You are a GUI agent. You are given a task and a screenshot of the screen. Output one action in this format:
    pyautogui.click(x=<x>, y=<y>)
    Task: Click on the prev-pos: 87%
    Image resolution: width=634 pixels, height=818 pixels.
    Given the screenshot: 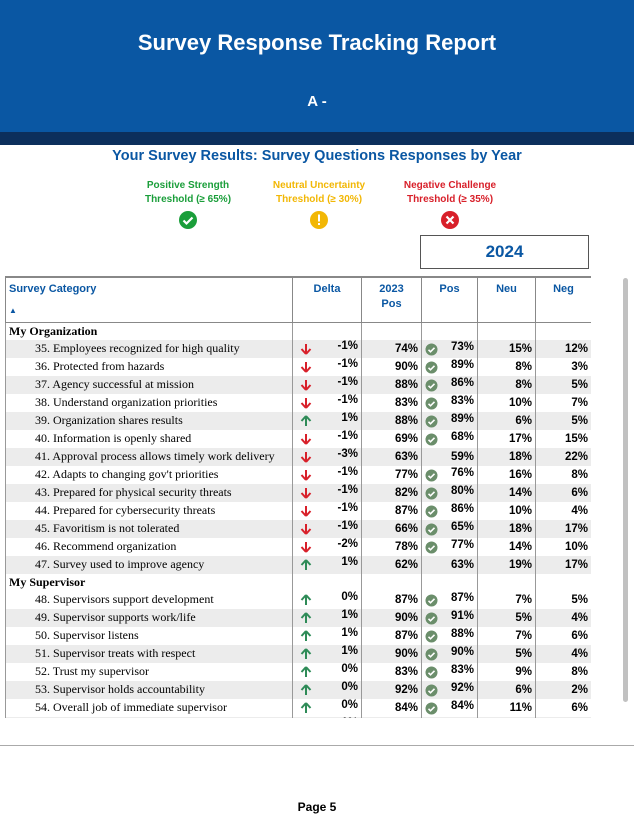 What is the action you would take?
    pyautogui.click(x=391, y=510)
    